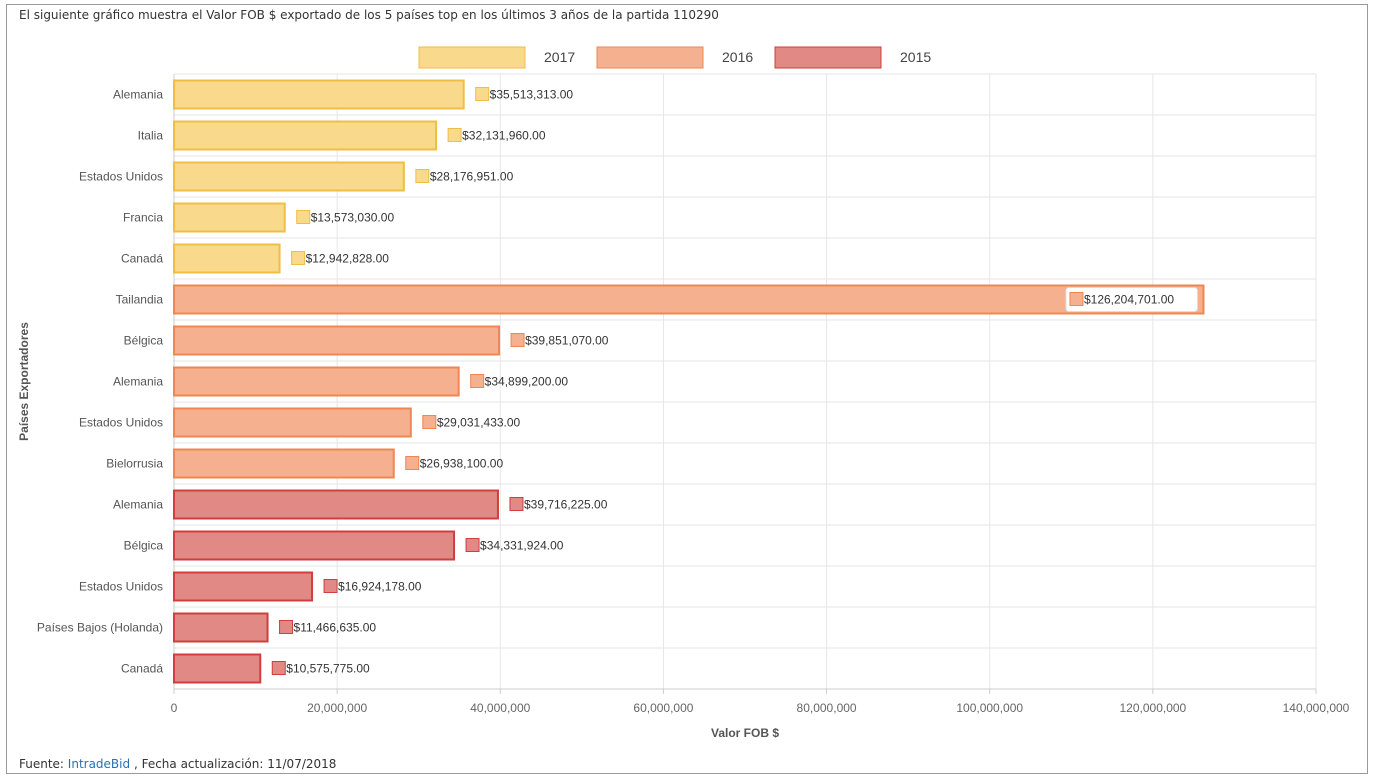 Image resolution: width=1375 pixels, height=778 pixels. I want to click on legend-label: 2015, so click(915, 57).